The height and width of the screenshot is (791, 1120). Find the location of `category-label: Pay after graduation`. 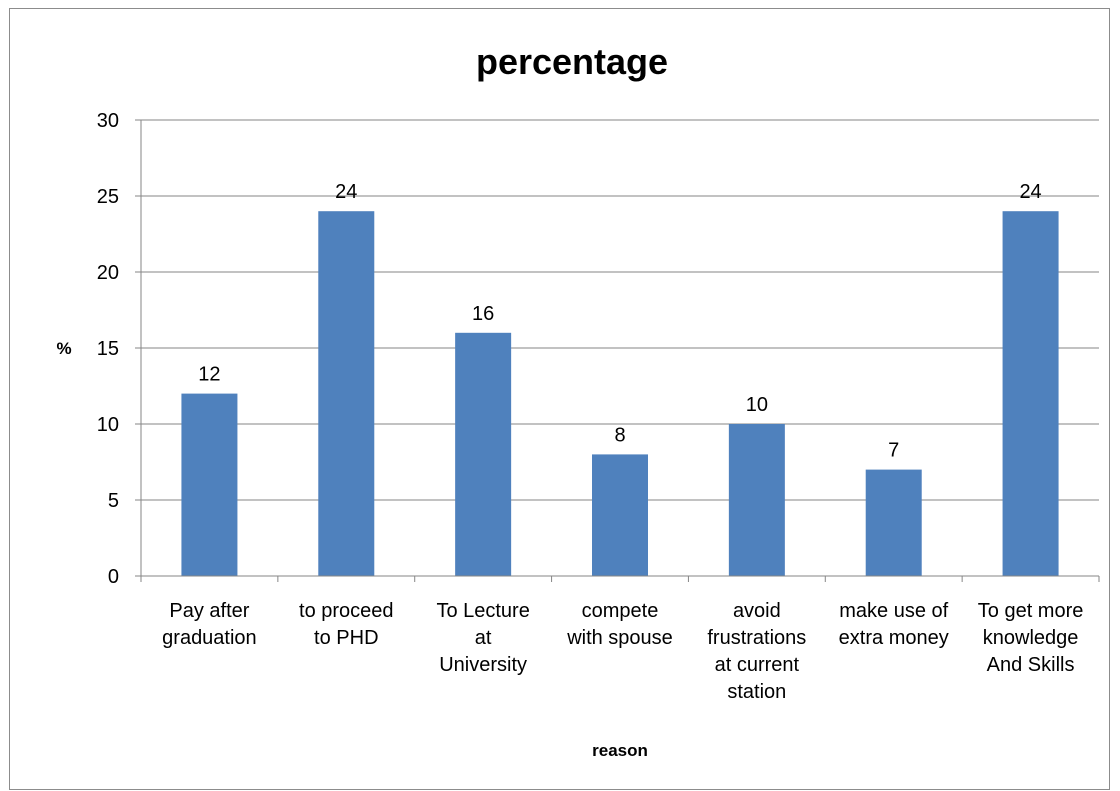

category-label: Pay after graduation is located at coordinates (209, 624).